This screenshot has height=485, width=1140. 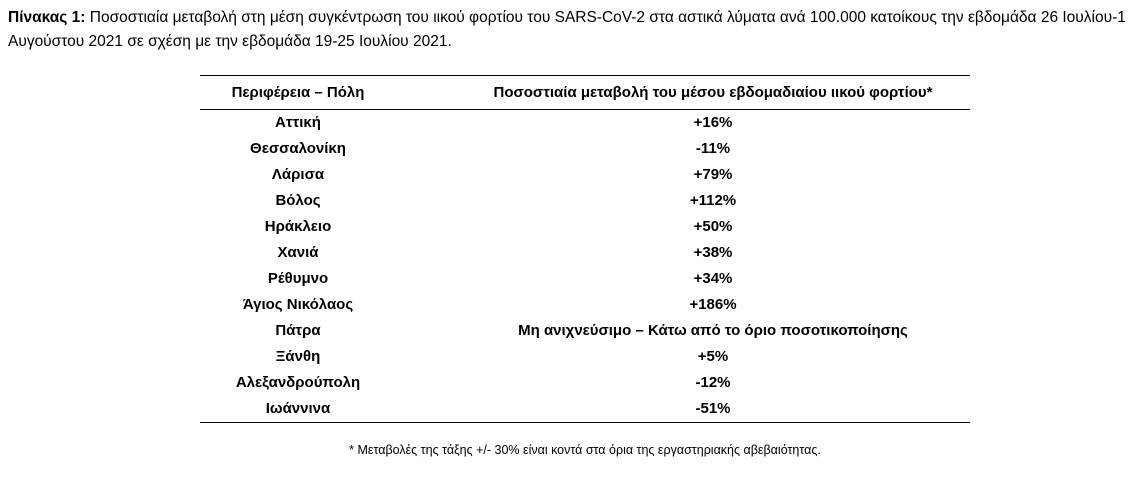 I want to click on city-cell: Πάτρα, so click(x=298, y=330).